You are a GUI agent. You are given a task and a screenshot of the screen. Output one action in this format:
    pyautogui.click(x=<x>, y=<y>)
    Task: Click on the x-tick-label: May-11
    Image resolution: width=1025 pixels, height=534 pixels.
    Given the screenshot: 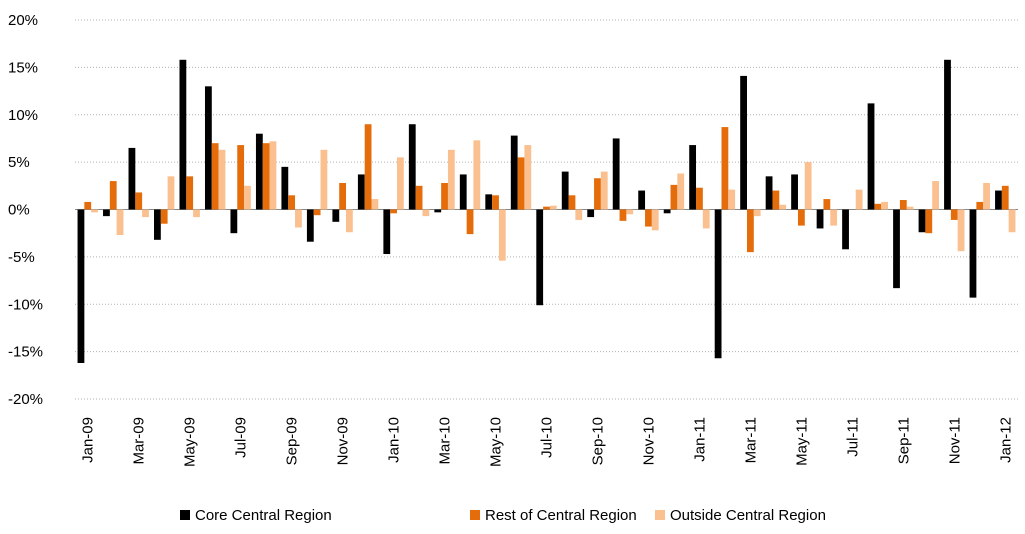 What is the action you would take?
    pyautogui.click(x=801, y=441)
    